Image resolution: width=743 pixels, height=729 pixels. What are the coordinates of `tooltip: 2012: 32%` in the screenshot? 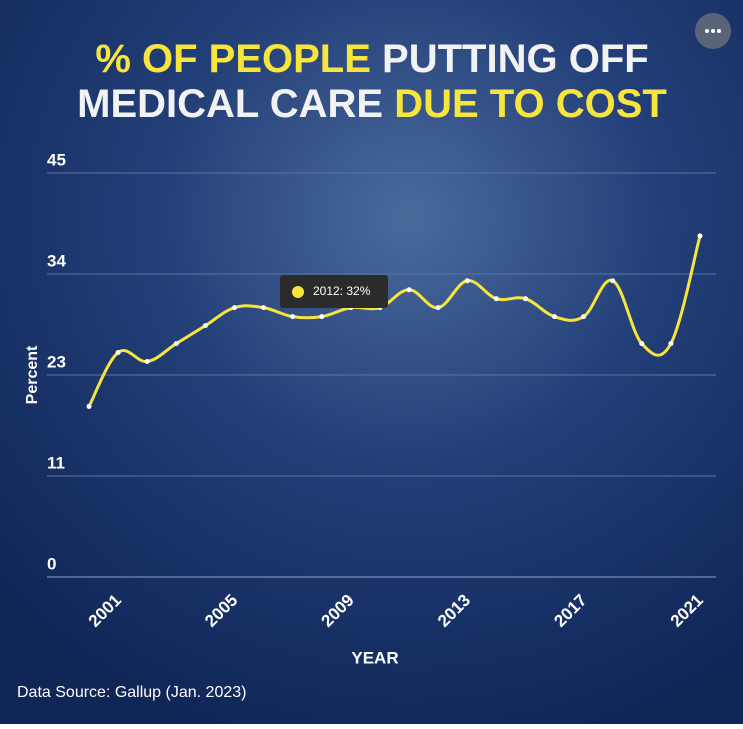 It's located at (334, 291).